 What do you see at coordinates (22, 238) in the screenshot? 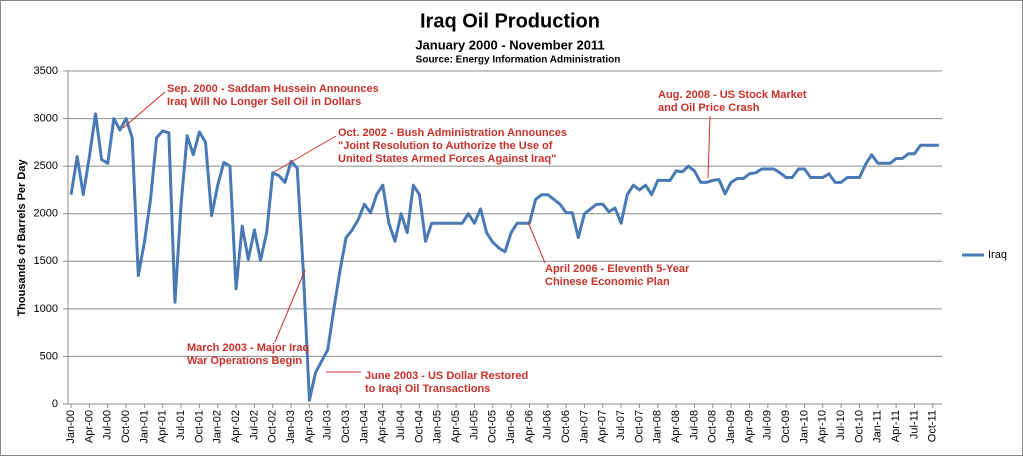
I see `y-axis-label: Thousands of Barrels Per Day` at bounding box center [22, 238].